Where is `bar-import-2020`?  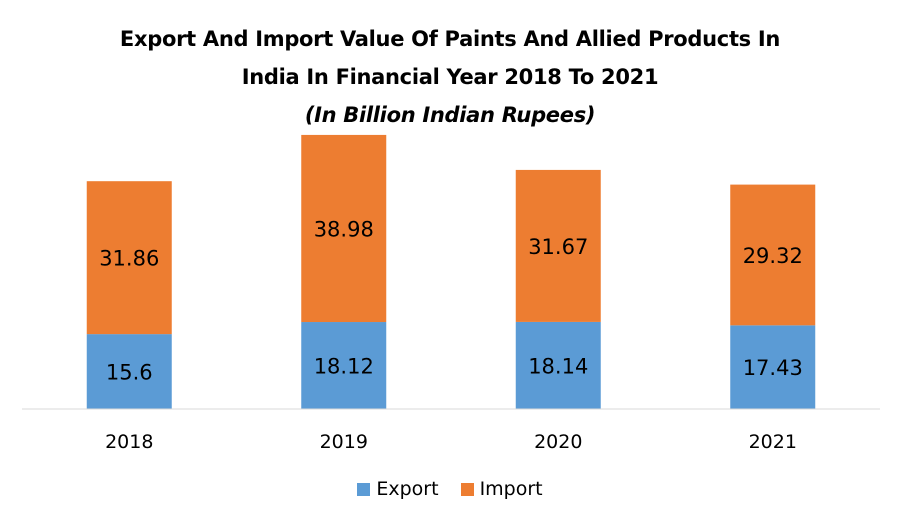
bar-import-2020 is located at coordinates (558, 245).